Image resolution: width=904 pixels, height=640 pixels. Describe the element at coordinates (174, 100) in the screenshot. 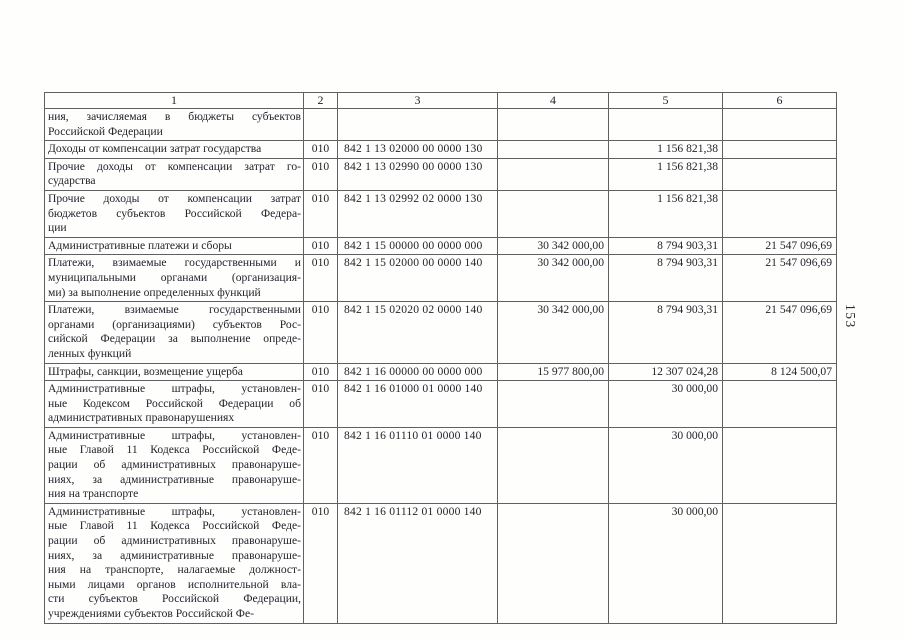

I see `column-header-1: 1` at that location.